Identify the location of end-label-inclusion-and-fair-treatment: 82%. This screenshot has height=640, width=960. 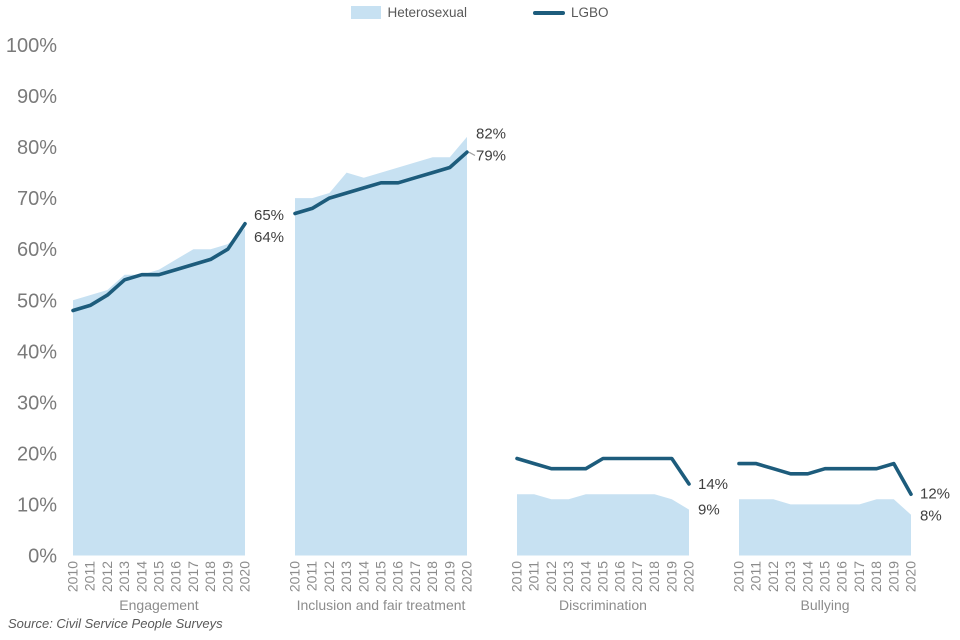
(491, 134).